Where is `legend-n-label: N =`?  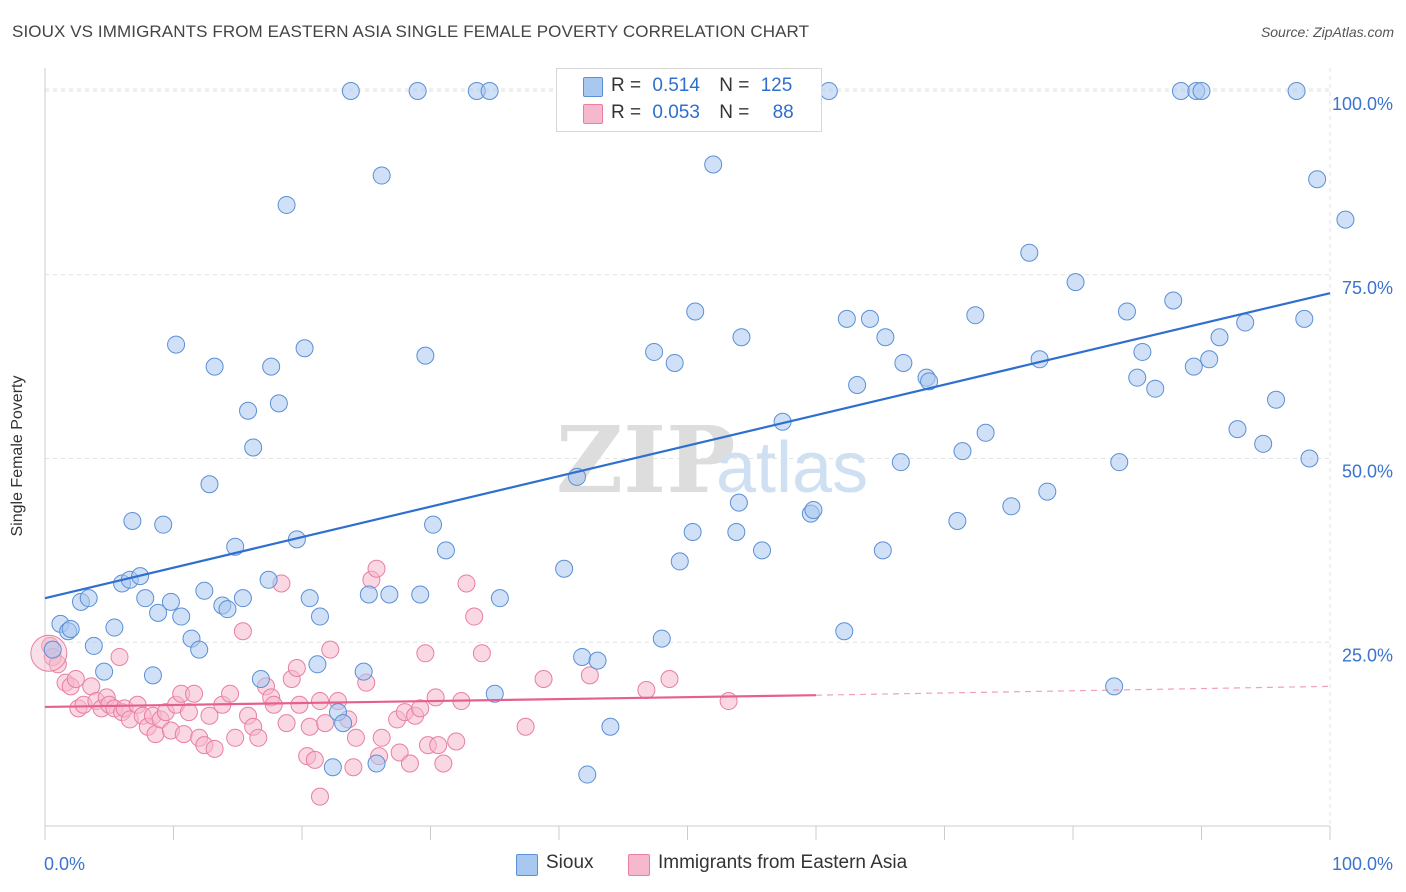 legend-n-label: N = is located at coordinates (734, 85).